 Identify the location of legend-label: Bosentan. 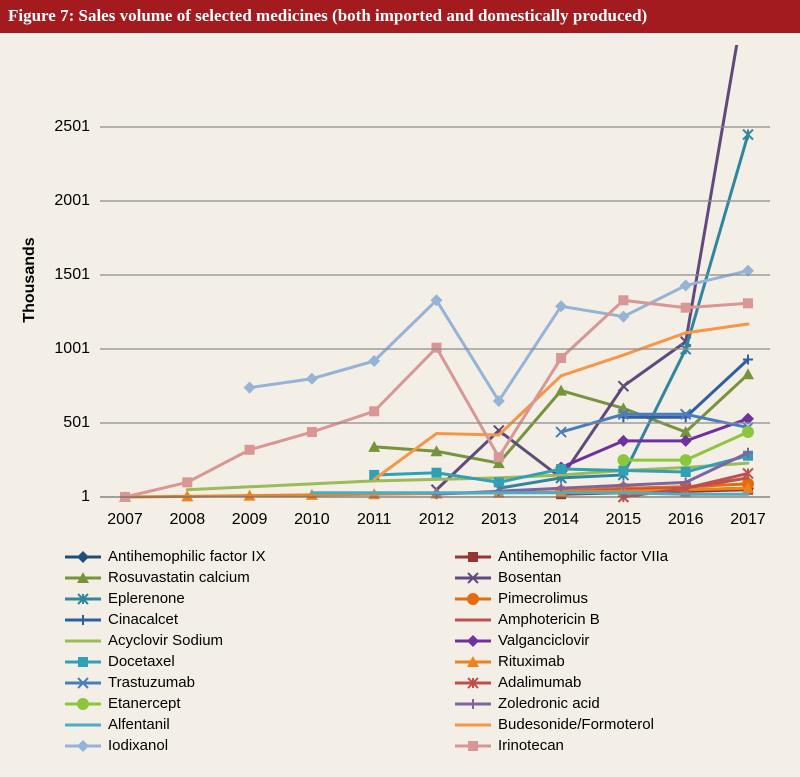
(529, 577).